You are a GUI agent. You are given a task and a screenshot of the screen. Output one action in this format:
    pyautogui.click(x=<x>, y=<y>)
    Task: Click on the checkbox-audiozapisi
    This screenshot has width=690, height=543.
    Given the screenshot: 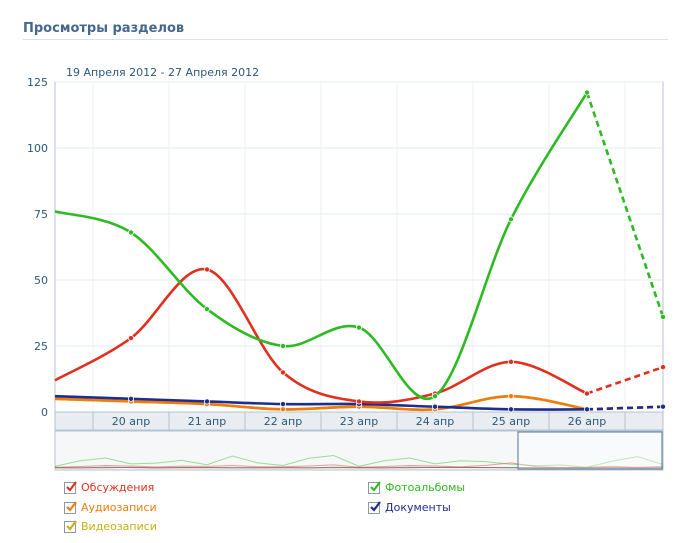 What is the action you would take?
    pyautogui.click(x=70, y=507)
    